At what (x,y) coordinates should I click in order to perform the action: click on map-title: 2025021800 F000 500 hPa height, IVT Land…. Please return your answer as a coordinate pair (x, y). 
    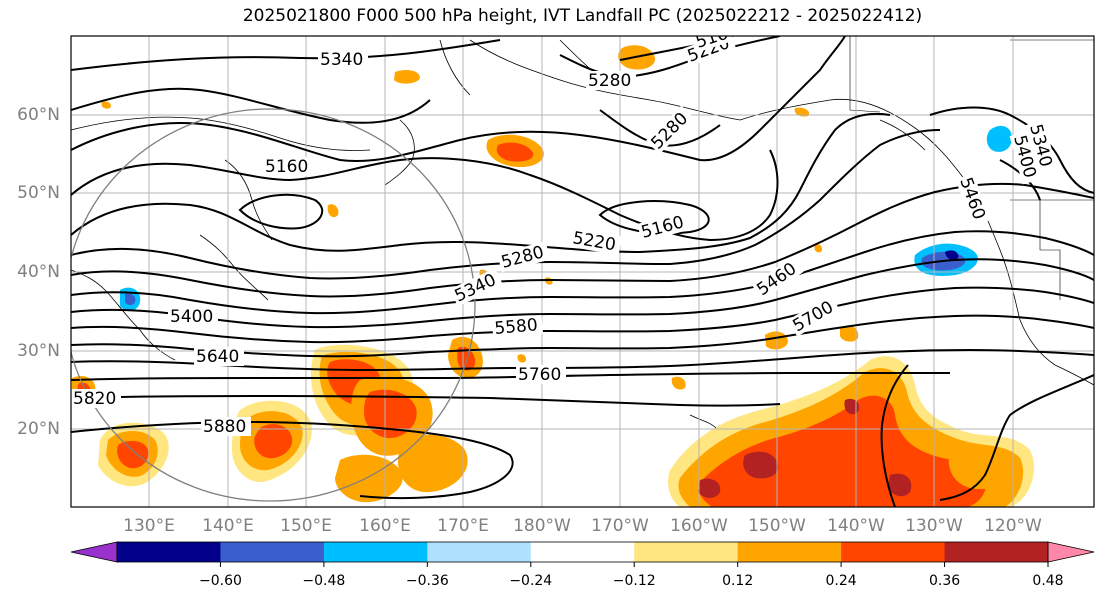
    Looking at the image, I should click on (582, 16).